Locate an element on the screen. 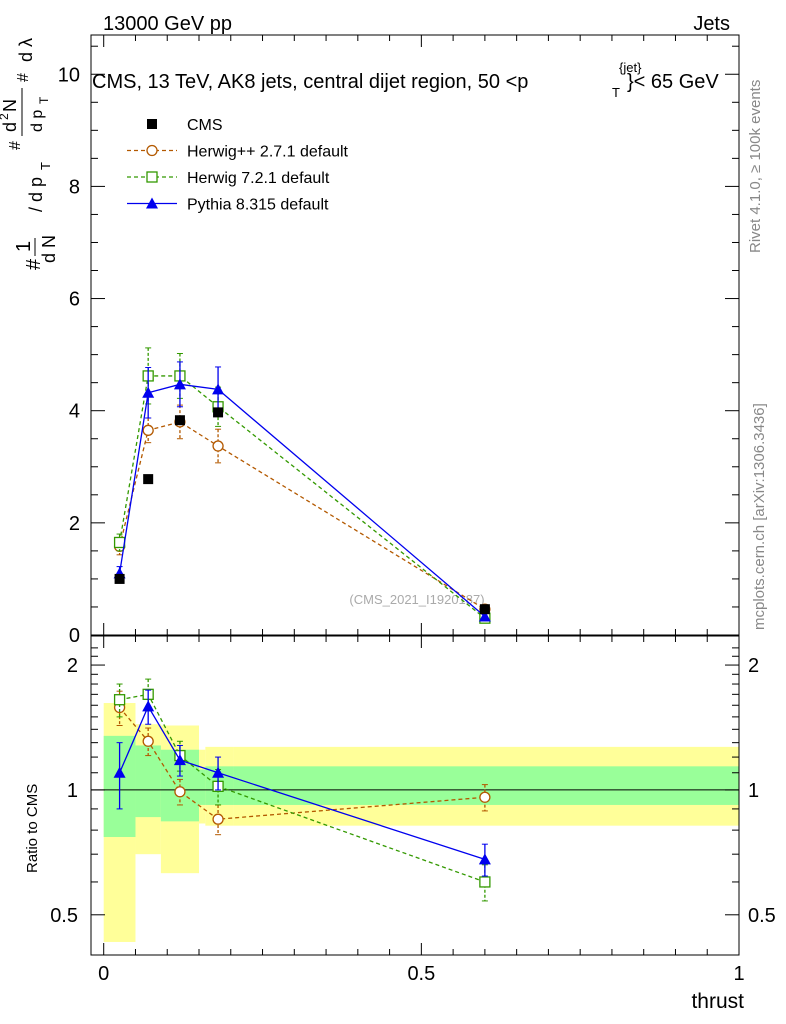 The image size is (786, 1024). svg-text: 1 is located at coordinates (24, 246).